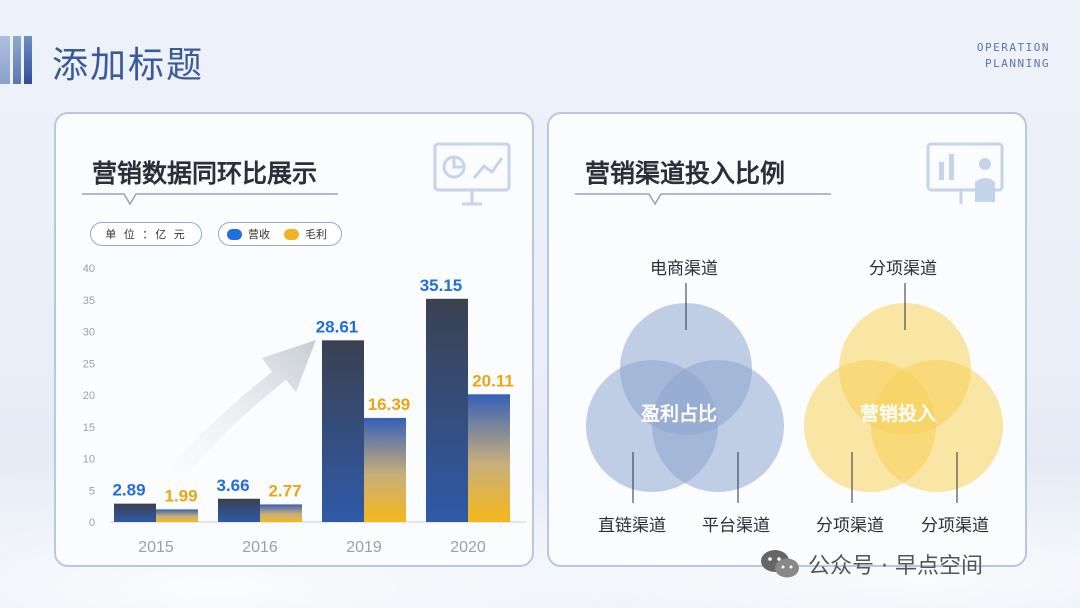 Image resolution: width=1080 pixels, height=608 pixels. What do you see at coordinates (685, 393) in the screenshot?
I see `venn-profit-share` at bounding box center [685, 393].